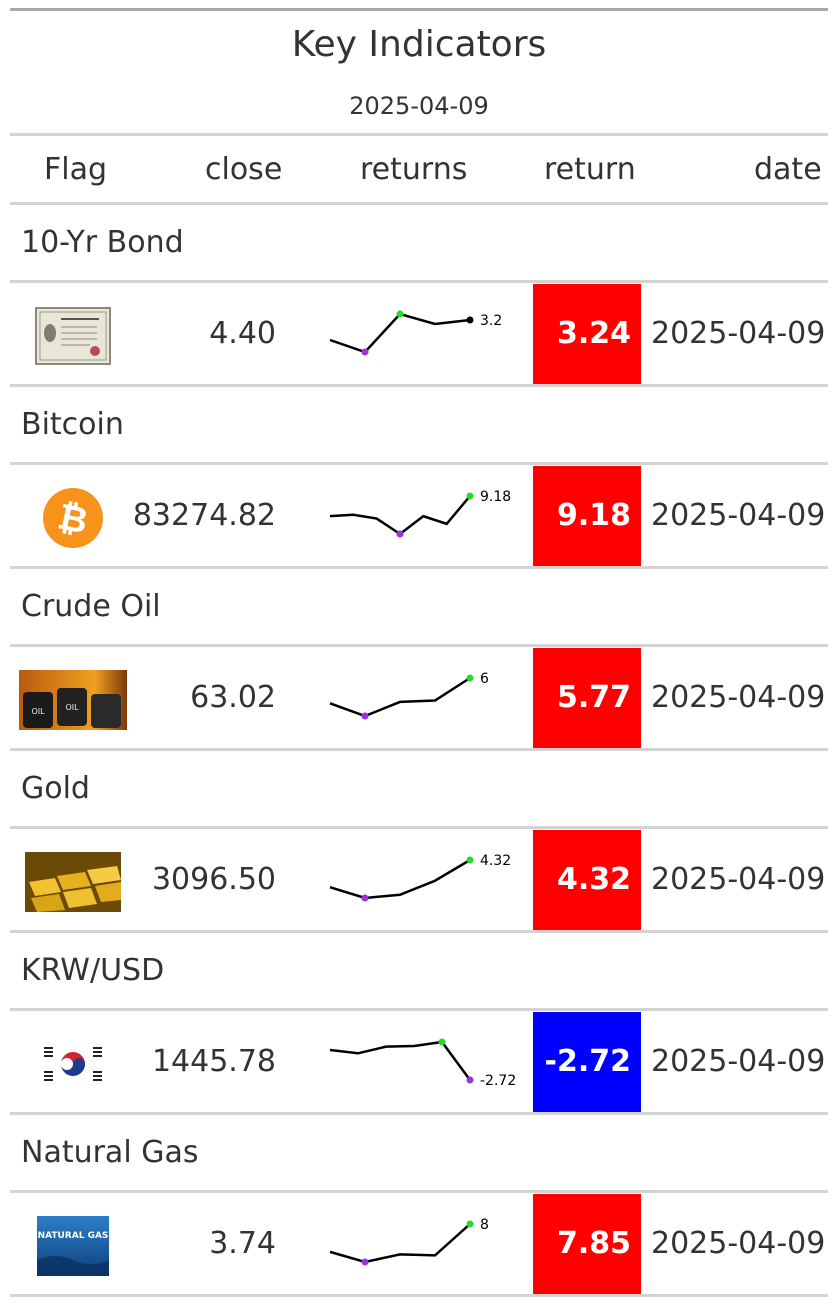 The height and width of the screenshot is (1306, 838). What do you see at coordinates (73, 336) in the screenshot?
I see `bond-certificate-icon` at bounding box center [73, 336].